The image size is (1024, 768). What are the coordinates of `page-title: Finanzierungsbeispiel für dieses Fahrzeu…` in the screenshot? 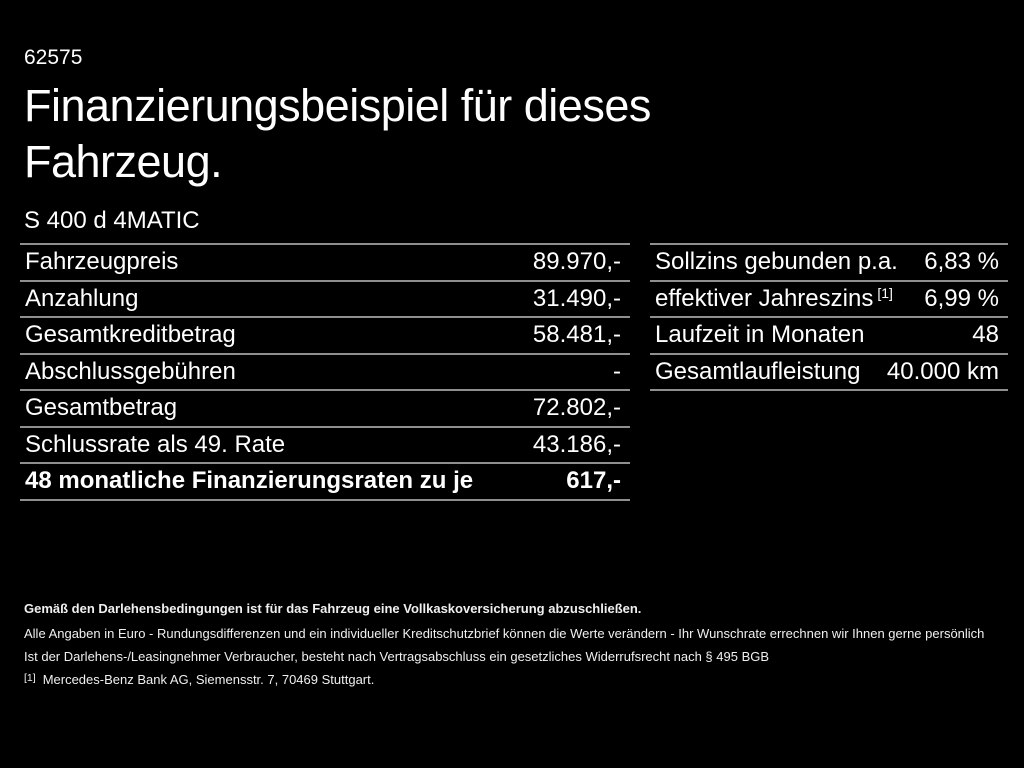 It's located at (337, 133).